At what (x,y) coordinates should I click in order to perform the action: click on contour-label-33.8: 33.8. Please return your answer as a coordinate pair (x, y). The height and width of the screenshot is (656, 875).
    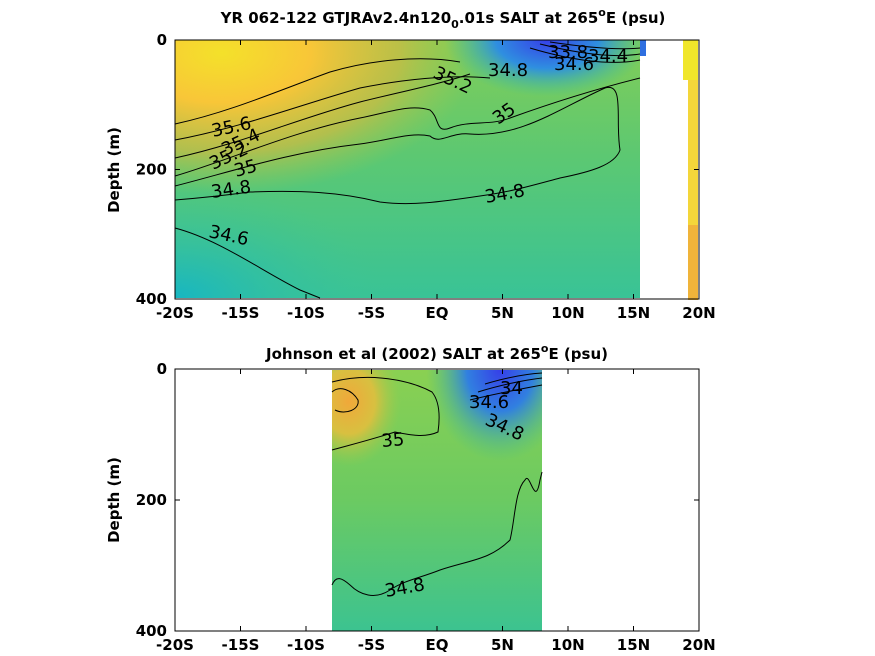
    Looking at the image, I should click on (568, 52).